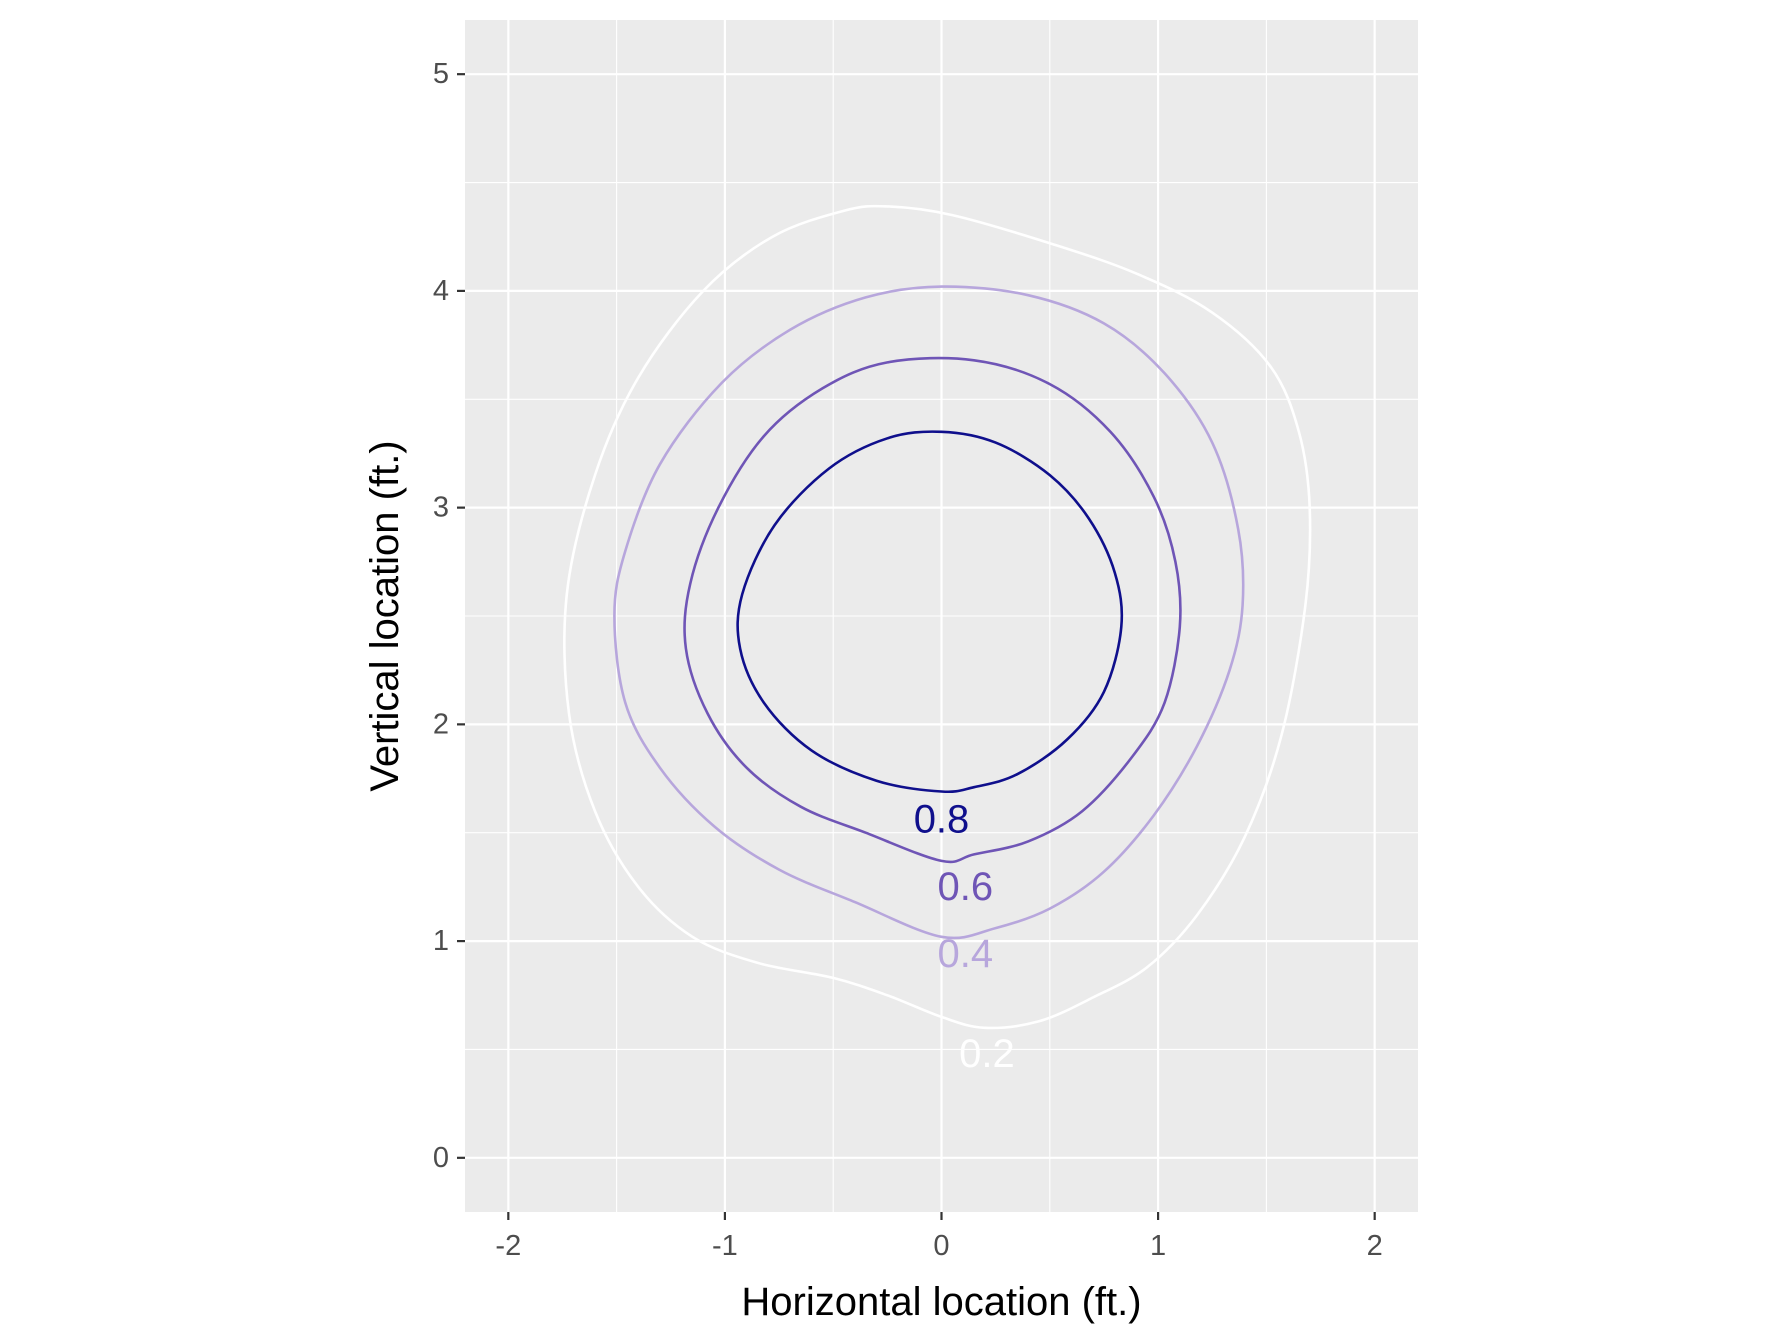 Image resolution: width=1775 pixels, height=1343 pixels. Describe the element at coordinates (441, 724) in the screenshot. I see `y-tick-label: 2` at that location.